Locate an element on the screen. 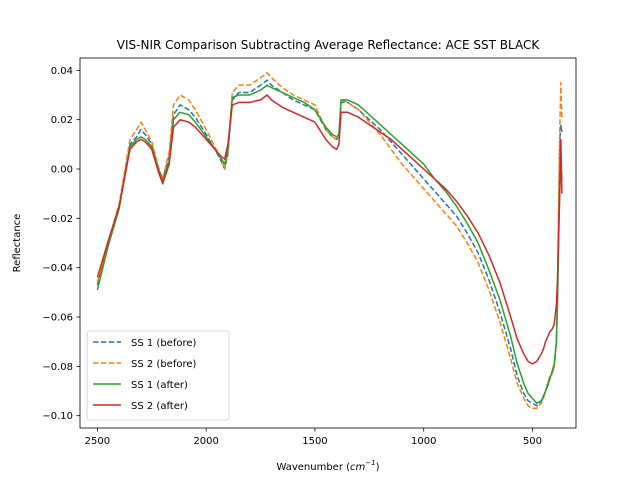  legend-label: SS 1 (after) is located at coordinates (159, 385).